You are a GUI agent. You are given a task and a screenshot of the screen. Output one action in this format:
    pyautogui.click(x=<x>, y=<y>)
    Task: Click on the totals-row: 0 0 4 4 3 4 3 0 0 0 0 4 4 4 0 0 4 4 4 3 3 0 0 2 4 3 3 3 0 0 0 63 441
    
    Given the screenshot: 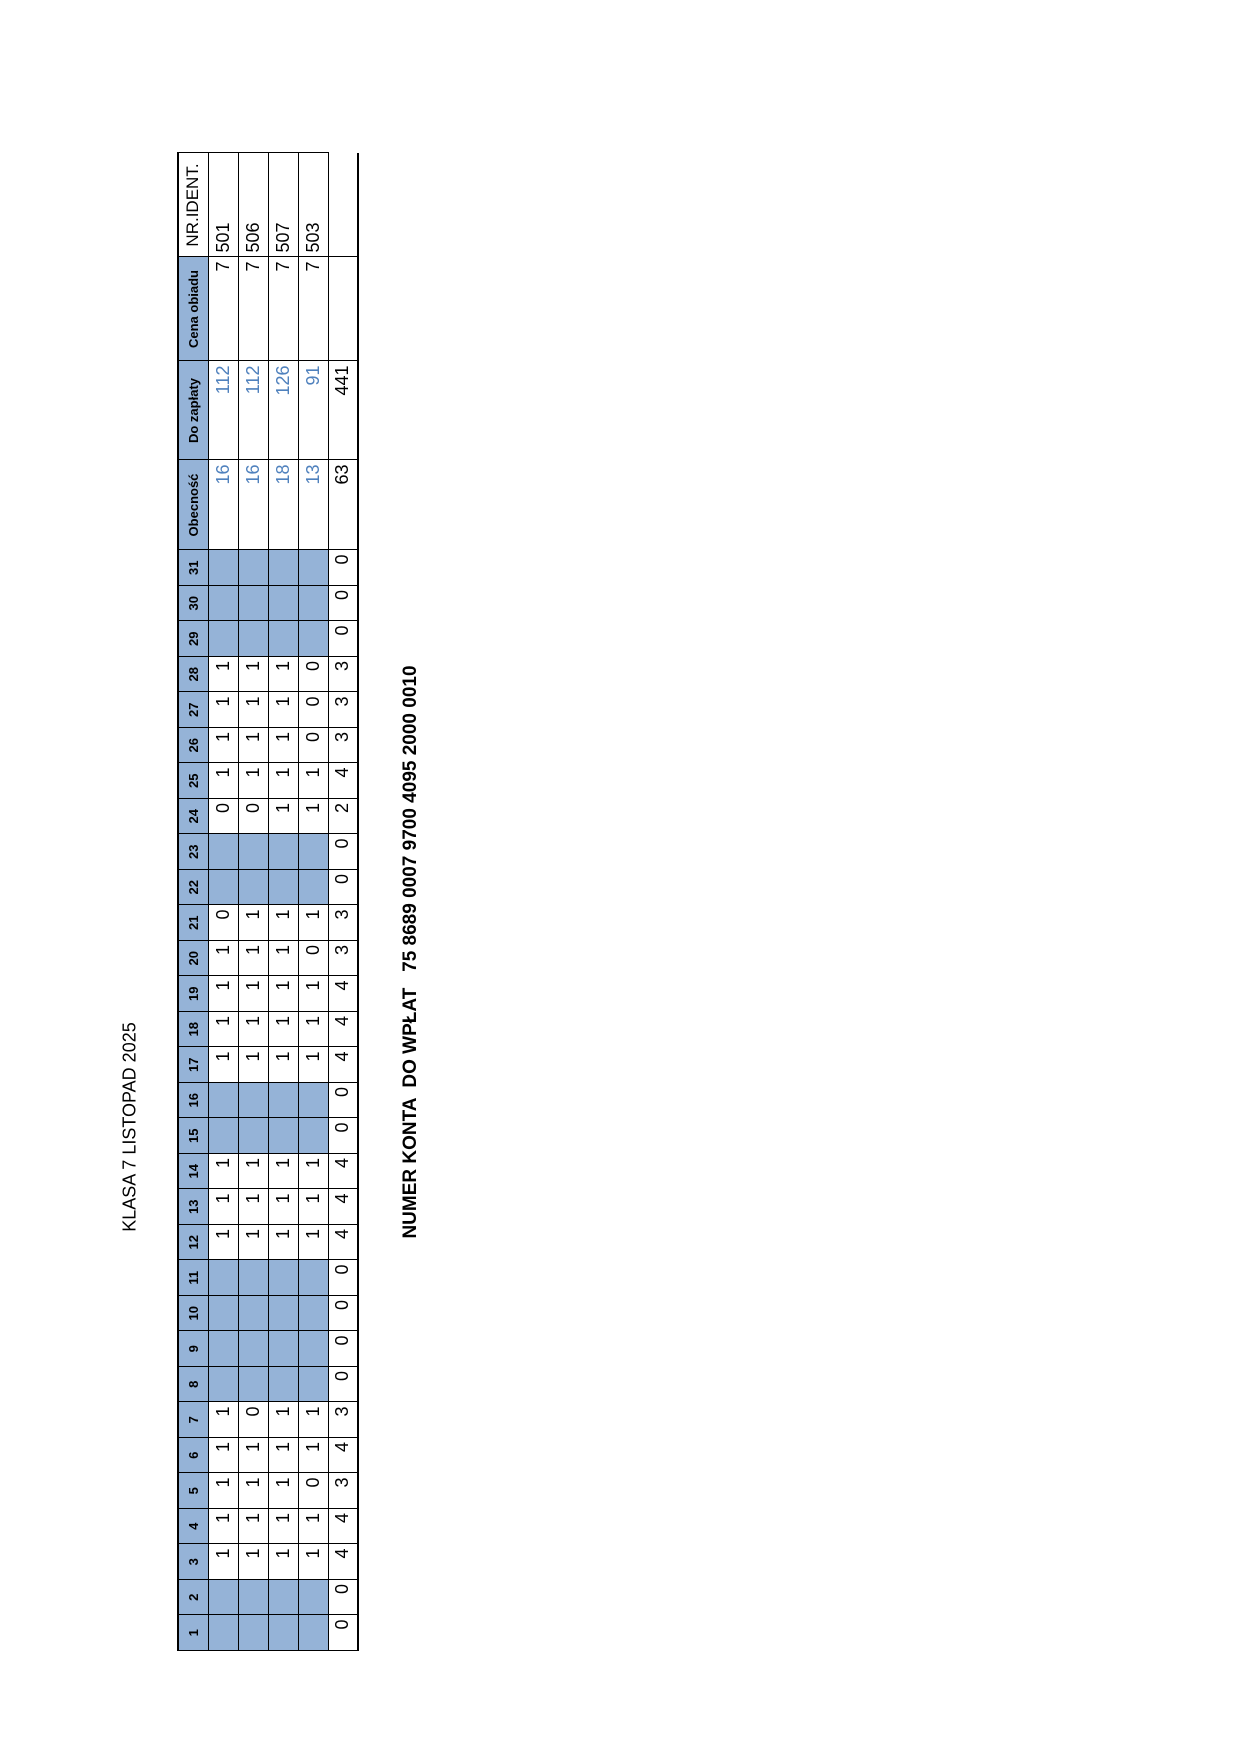 What is the action you would take?
    pyautogui.click(x=343, y=902)
    